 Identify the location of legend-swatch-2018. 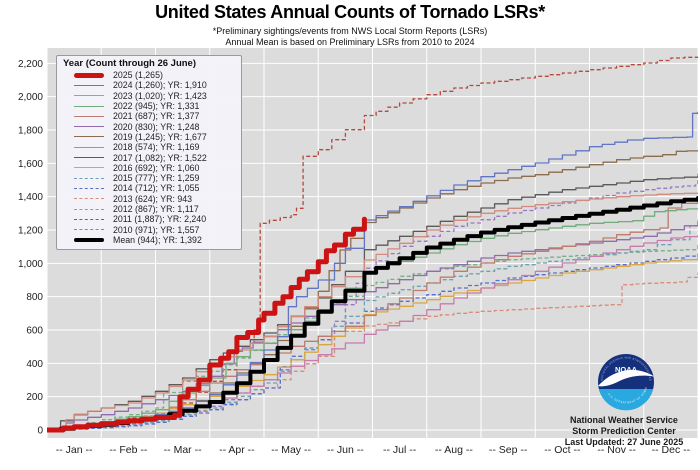
(89, 147).